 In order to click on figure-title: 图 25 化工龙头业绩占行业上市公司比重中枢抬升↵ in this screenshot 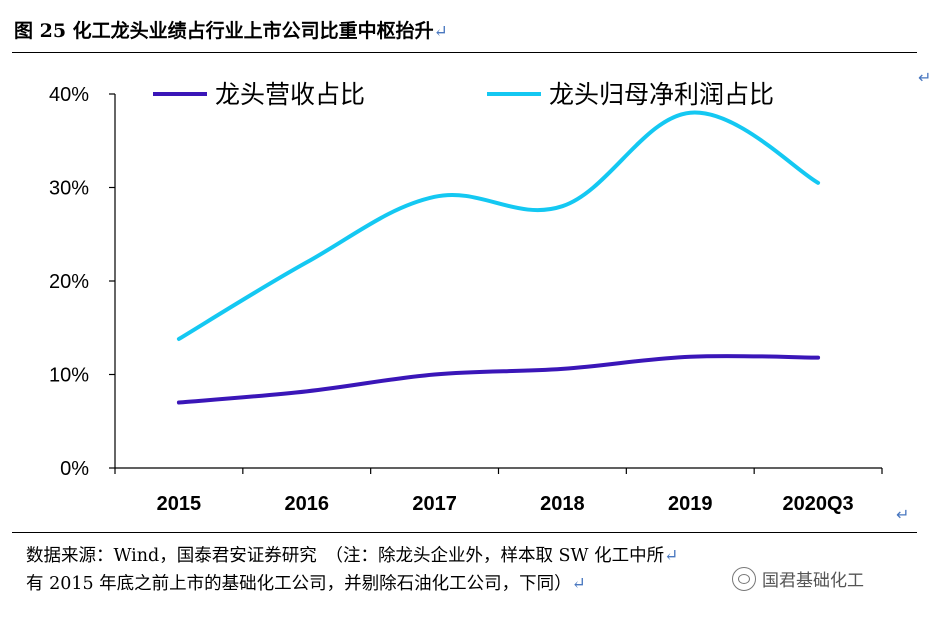, I will do `click(231, 29)`.